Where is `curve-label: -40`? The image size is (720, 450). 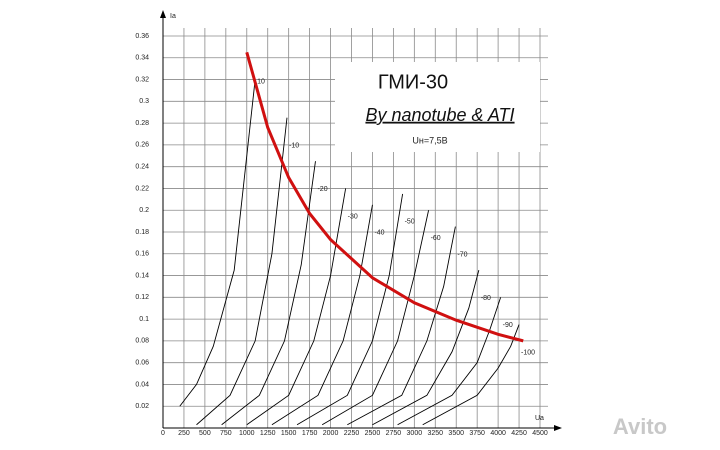
curve-label: -40 is located at coordinates (379, 233).